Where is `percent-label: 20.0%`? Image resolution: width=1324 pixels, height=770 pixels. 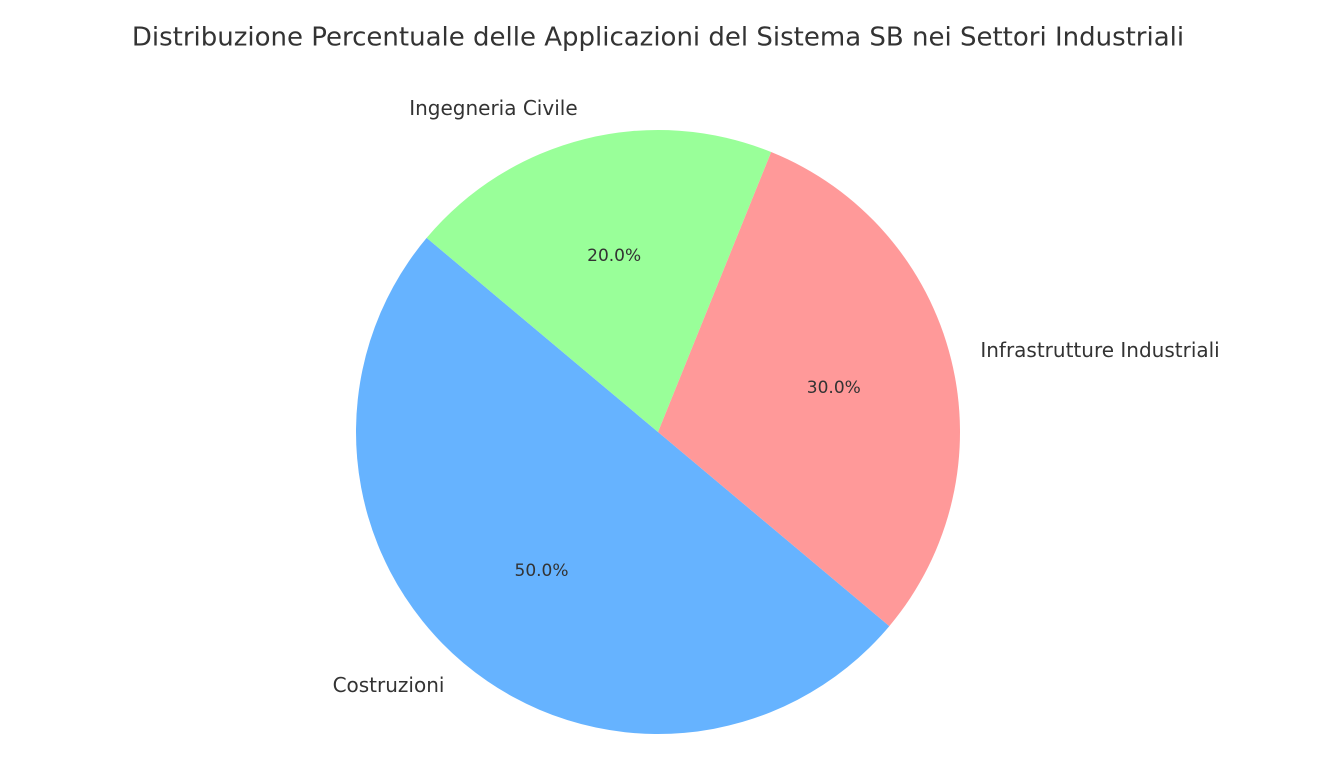
percent-label: 20.0% is located at coordinates (614, 256).